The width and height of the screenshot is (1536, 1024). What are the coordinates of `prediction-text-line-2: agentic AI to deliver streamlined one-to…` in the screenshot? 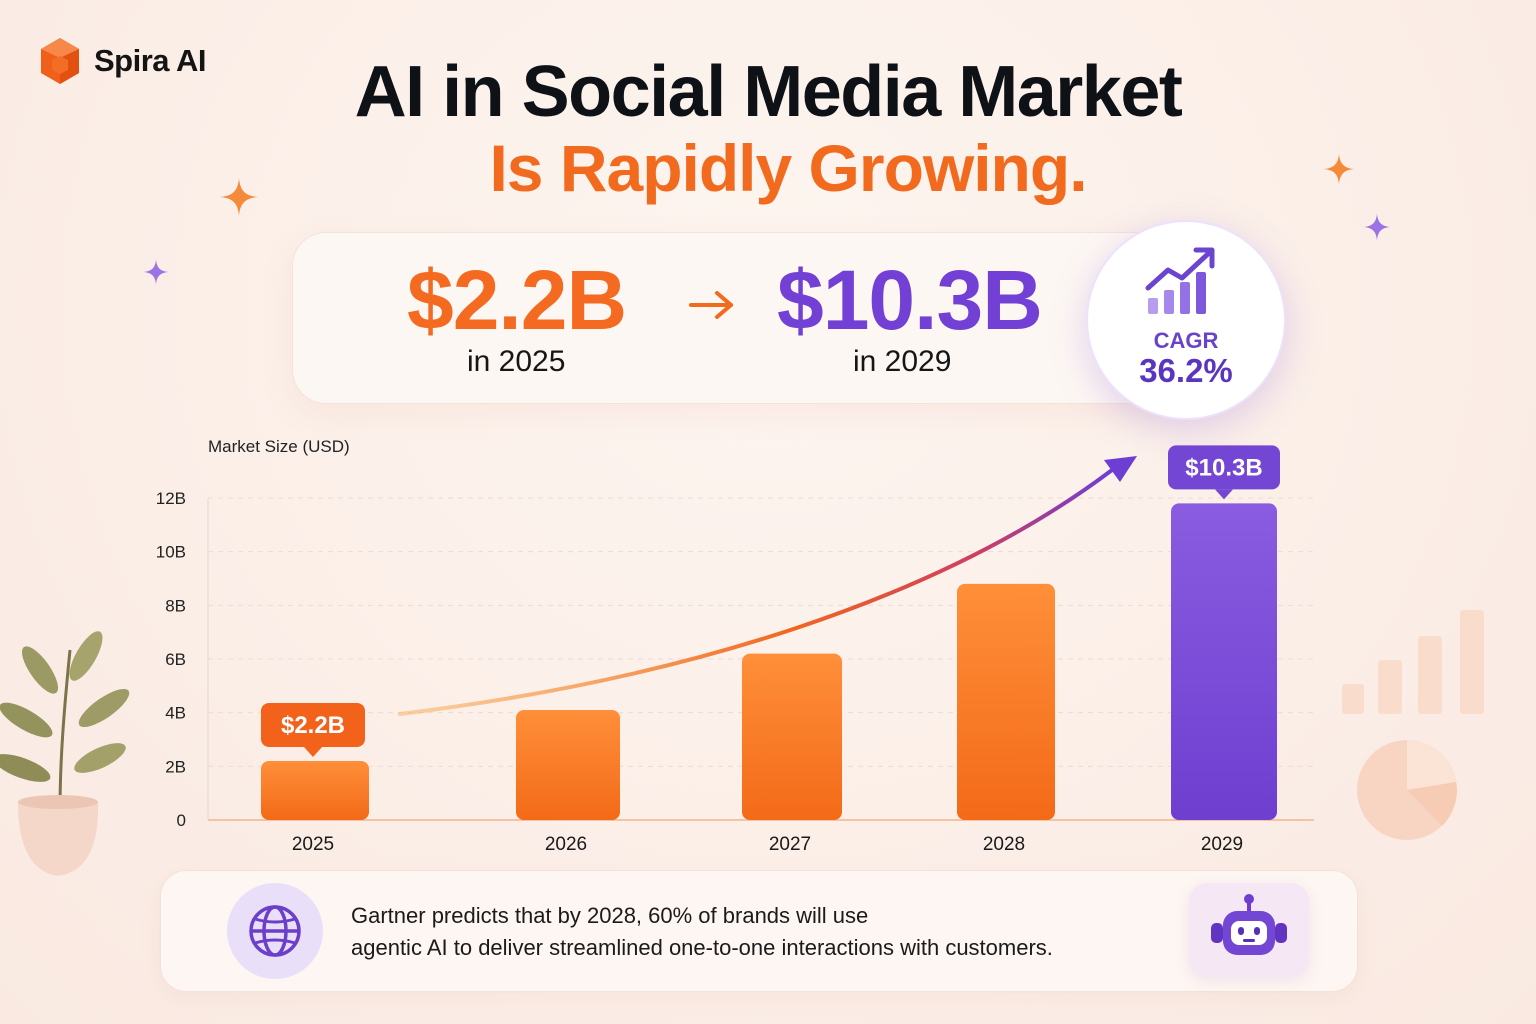 It's located at (702, 947).